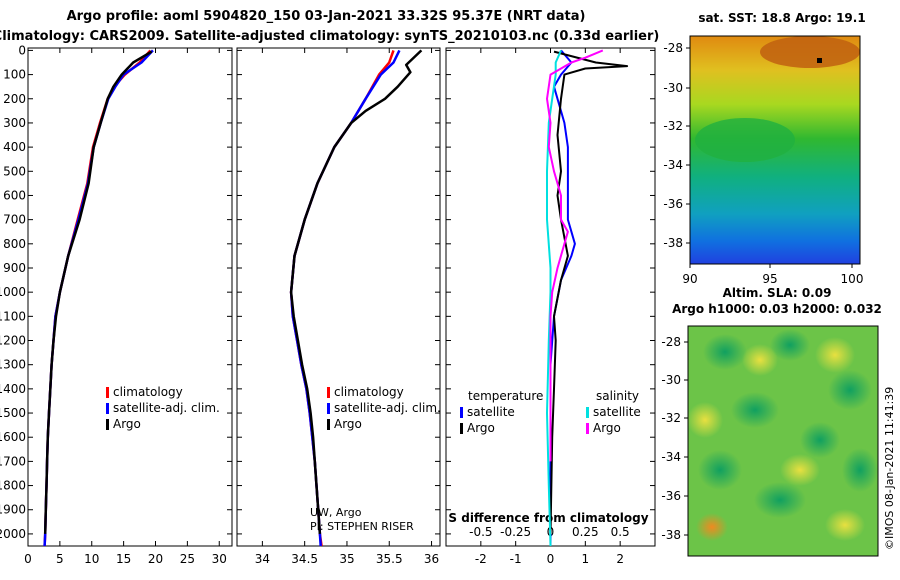 The image size is (900, 580). Describe the element at coordinates (674, 438) in the screenshot. I see `sla-map-axes: -28 -30 -32 -34 -36 -38` at that location.